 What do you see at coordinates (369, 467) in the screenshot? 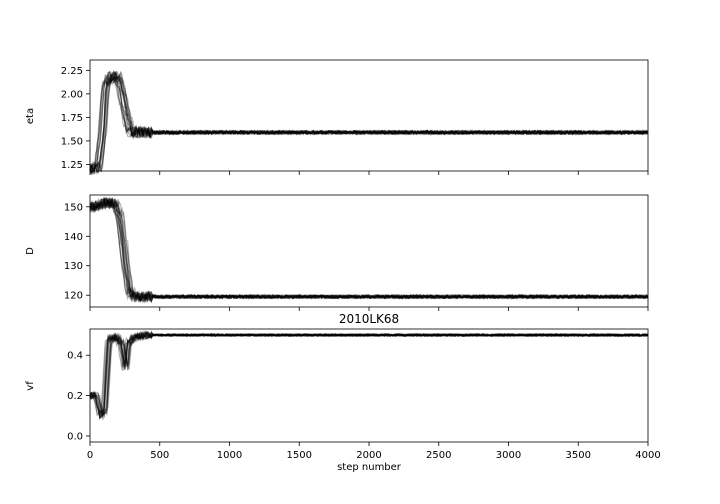
I see `xlabel: step number` at bounding box center [369, 467].